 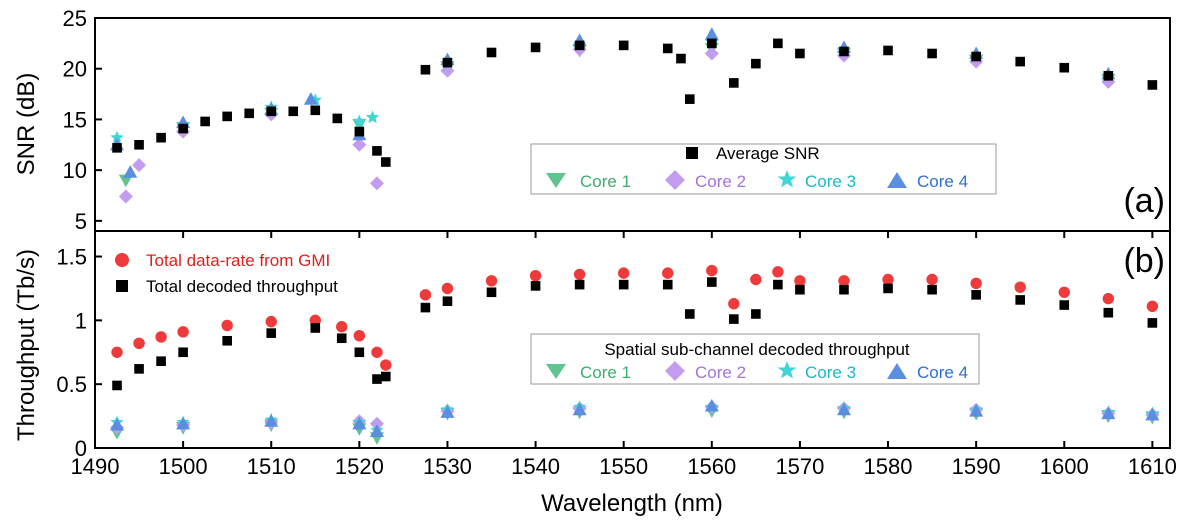 What do you see at coordinates (888, 466) in the screenshot?
I see `x-tick-label: 1580` at bounding box center [888, 466].